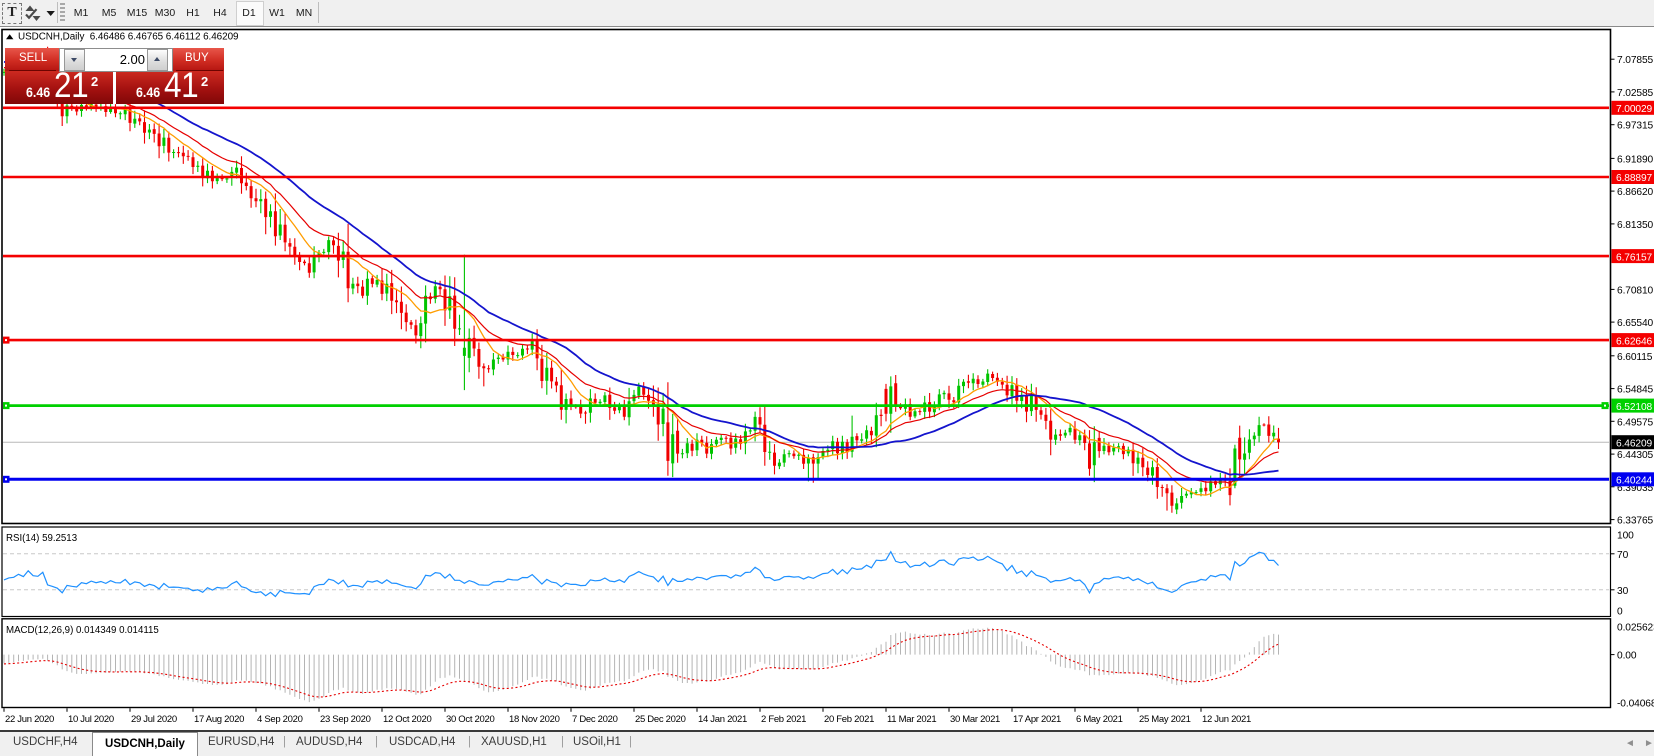 The height and width of the screenshot is (756, 1654). Describe the element at coordinates (1634, 109) in the screenshot. I see `svg-text: 7.00029` at that location.